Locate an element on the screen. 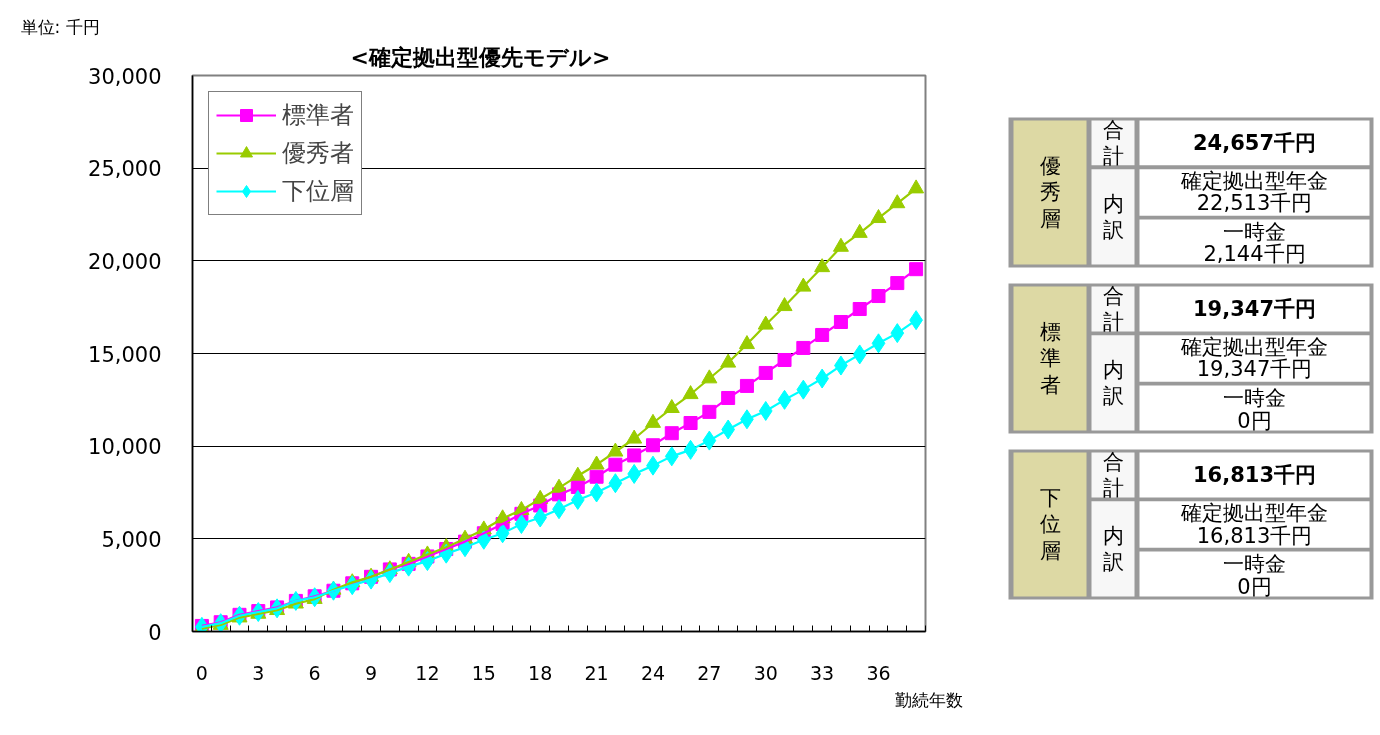 This screenshot has height=735, width=1380. text: 24,657千円 is located at coordinates (1254, 142).